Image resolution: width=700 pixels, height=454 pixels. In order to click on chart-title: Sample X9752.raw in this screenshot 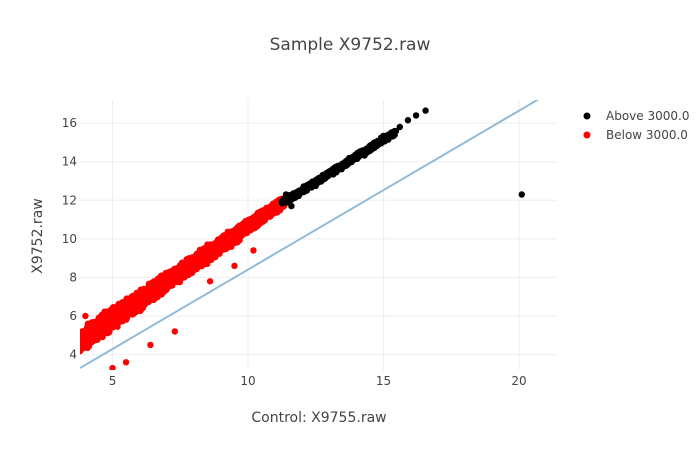, I will do `click(350, 45)`.